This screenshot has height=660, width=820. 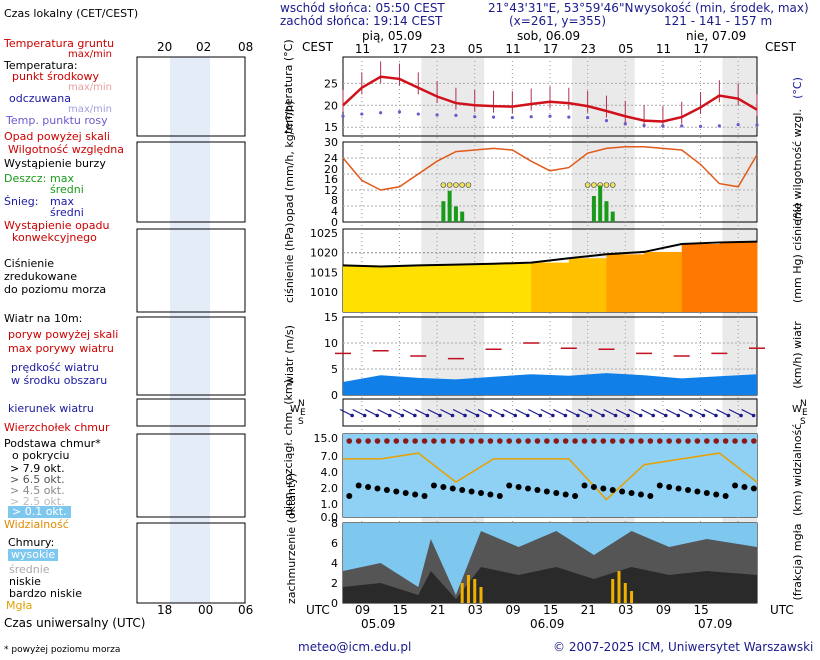 What do you see at coordinates (683, 647) in the screenshot?
I see `footer-copyright: © 2007-2025 ICM, Uniwersytet Warszawski` at bounding box center [683, 647].